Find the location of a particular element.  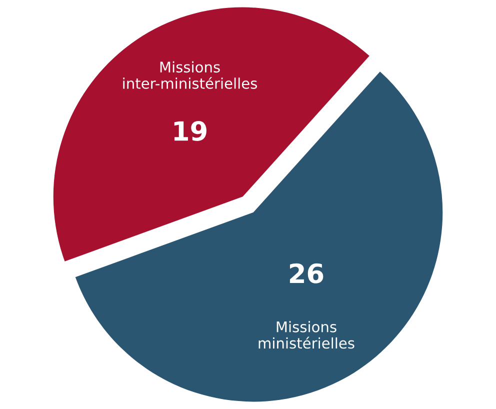

data-label: 26 is located at coordinates (307, 273).